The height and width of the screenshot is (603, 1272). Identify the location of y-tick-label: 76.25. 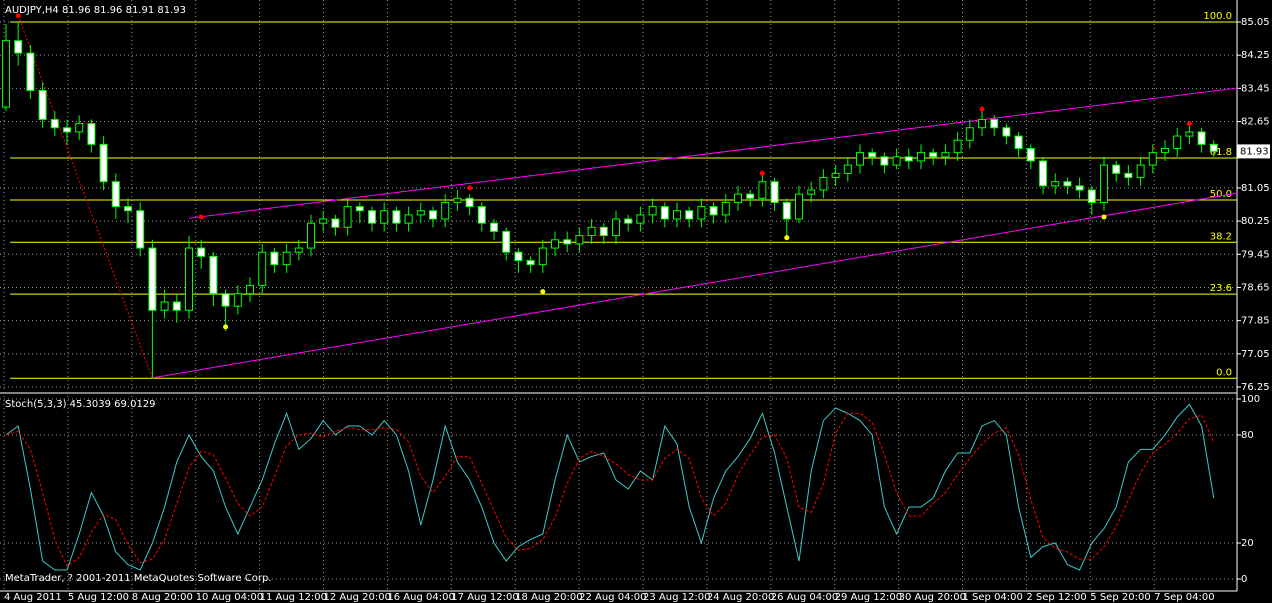
(1255, 387).